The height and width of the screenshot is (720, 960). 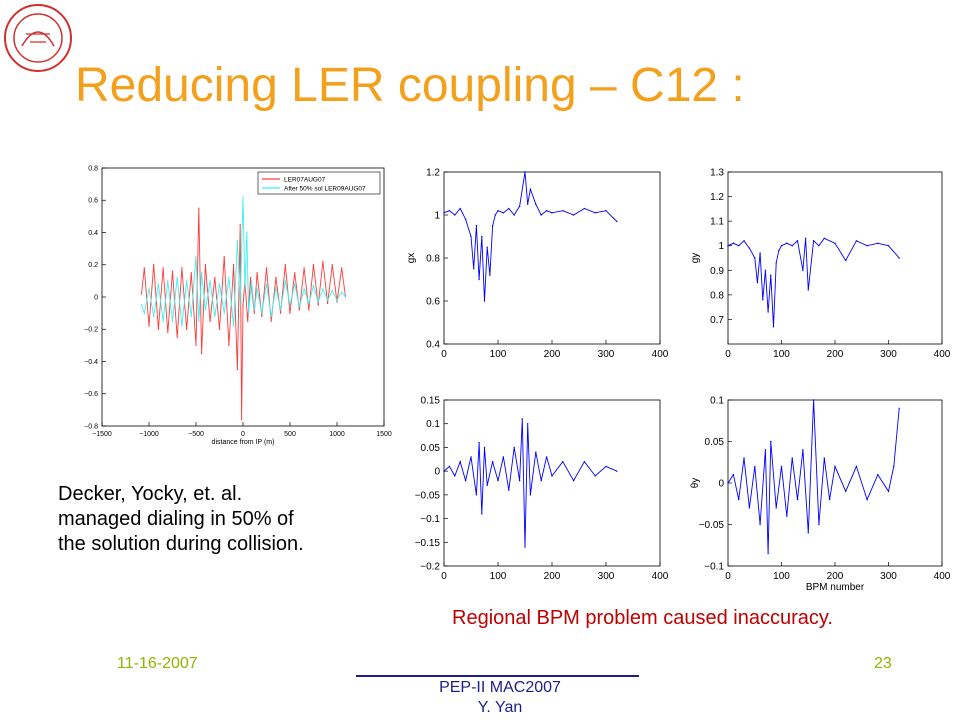 What do you see at coordinates (721, 484) in the screenshot?
I see `y-tick-label: 0` at bounding box center [721, 484].